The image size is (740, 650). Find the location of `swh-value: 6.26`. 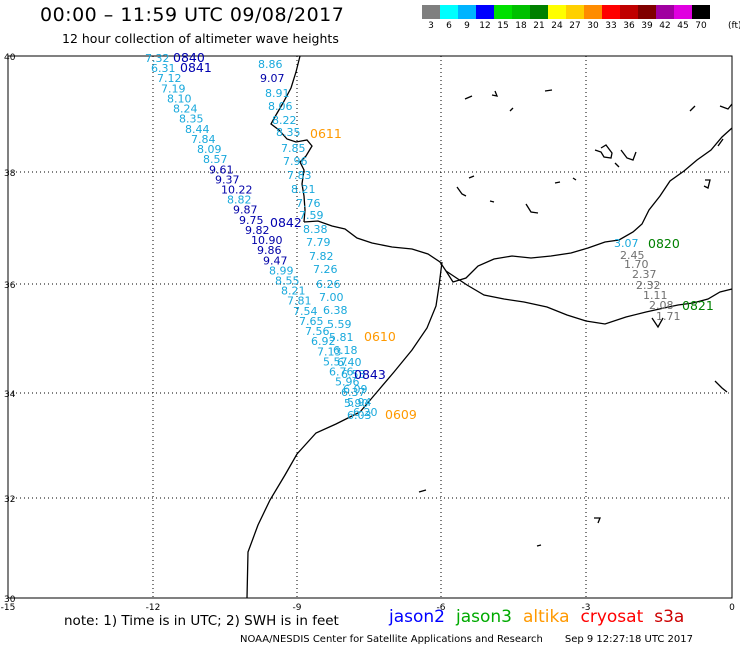

swh-value: 6.26 is located at coordinates (328, 284).